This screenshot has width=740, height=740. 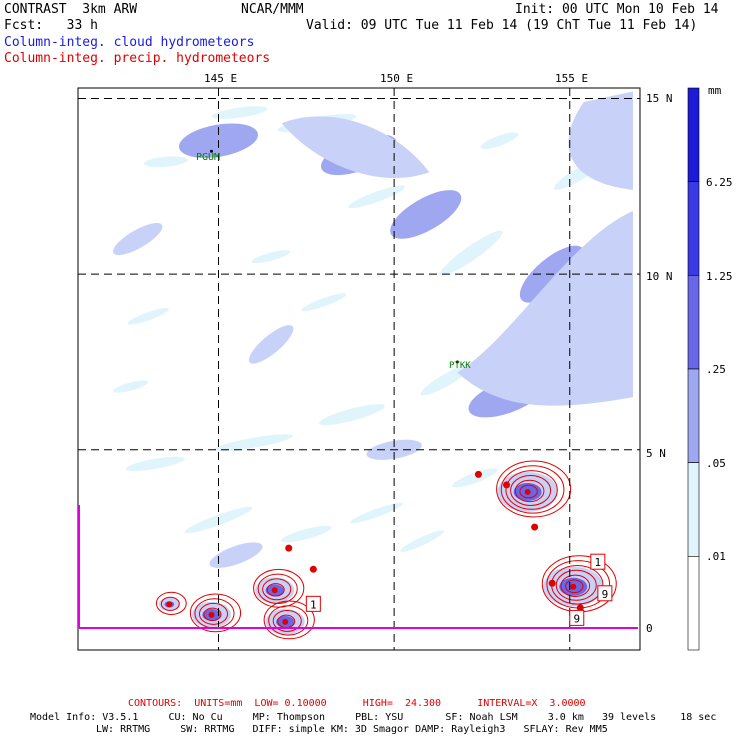 What do you see at coordinates (617, 9) in the screenshot?
I see `init-time: Init: 00 UTC Mon 10 Feb 14` at bounding box center [617, 9].